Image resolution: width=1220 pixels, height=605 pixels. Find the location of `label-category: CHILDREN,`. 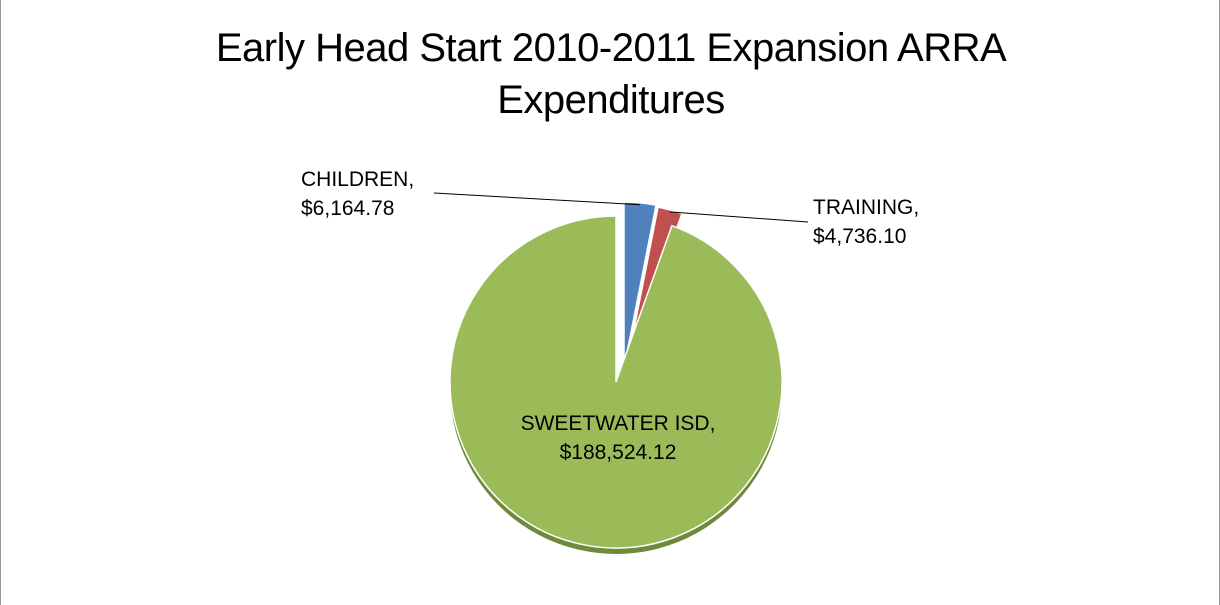

label-category: CHILDREN, is located at coordinates (357, 179).